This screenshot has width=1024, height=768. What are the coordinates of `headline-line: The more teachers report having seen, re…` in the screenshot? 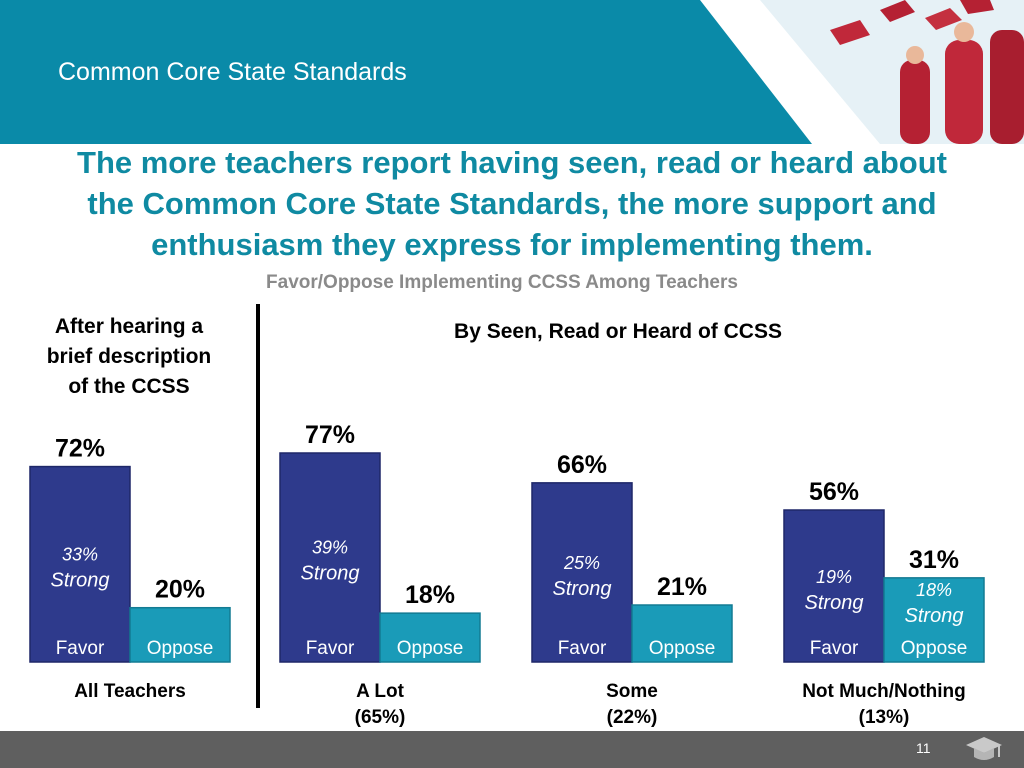 It's located at (512, 162).